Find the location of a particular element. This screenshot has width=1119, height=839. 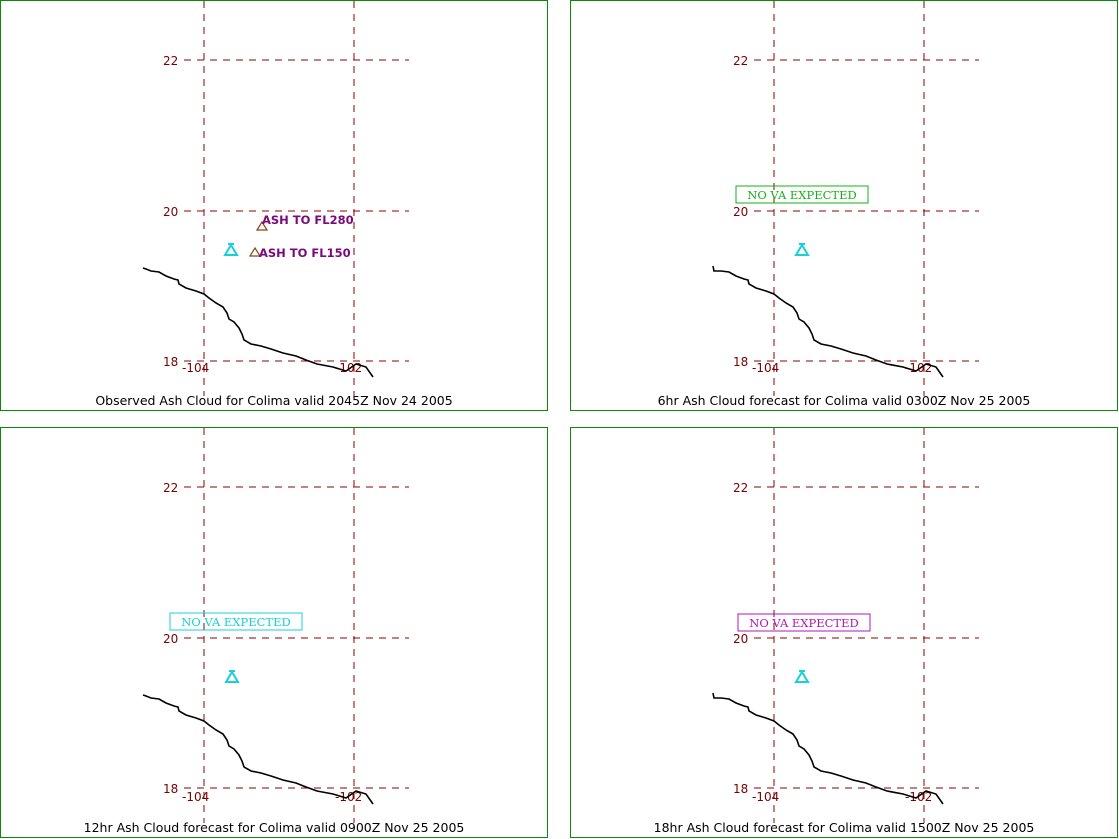

ash-label-fl280: ASH TO FL280 is located at coordinates (308, 220).